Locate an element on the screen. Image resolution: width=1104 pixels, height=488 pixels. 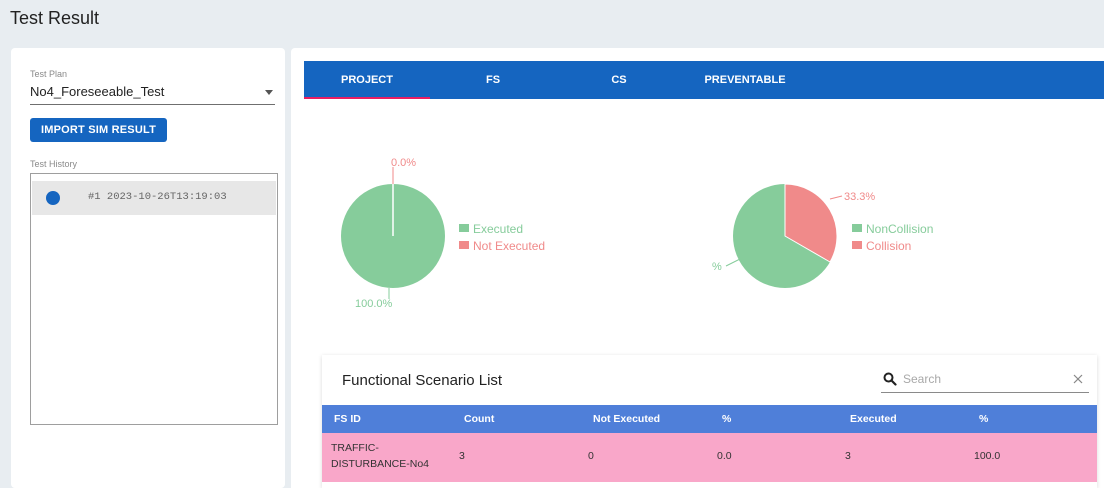
legend-noncollision-label: NonCollision is located at coordinates (900, 229).